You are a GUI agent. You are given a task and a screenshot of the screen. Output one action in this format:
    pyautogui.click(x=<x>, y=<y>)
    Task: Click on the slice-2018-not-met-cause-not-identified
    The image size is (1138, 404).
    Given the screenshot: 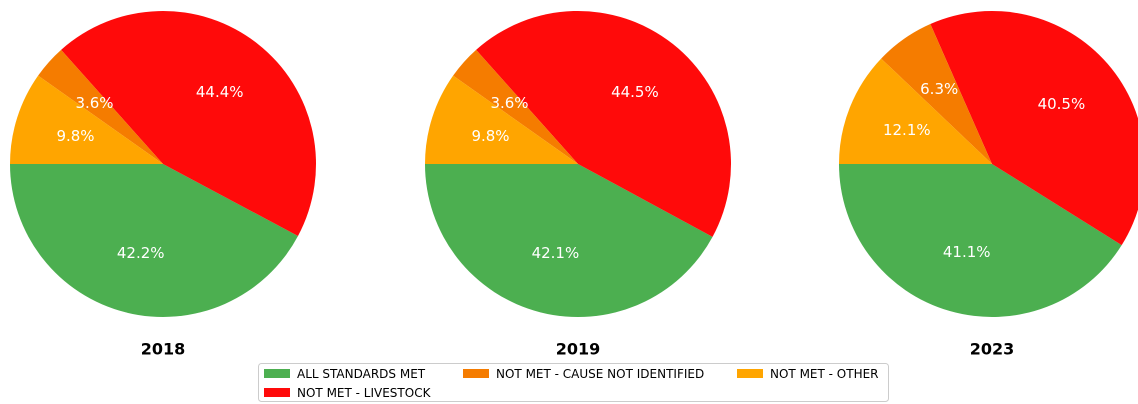 What is the action you would take?
    pyautogui.click(x=100, y=107)
    